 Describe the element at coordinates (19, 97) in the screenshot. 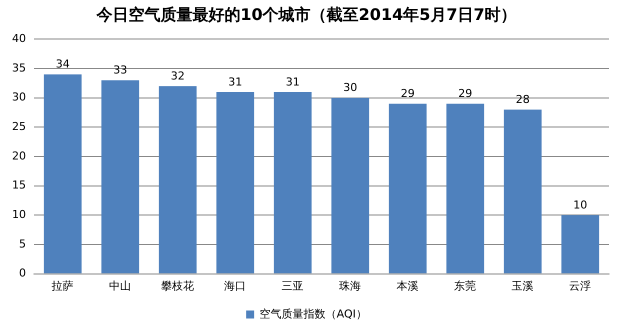

I see `y-tick-label: 30` at that location.